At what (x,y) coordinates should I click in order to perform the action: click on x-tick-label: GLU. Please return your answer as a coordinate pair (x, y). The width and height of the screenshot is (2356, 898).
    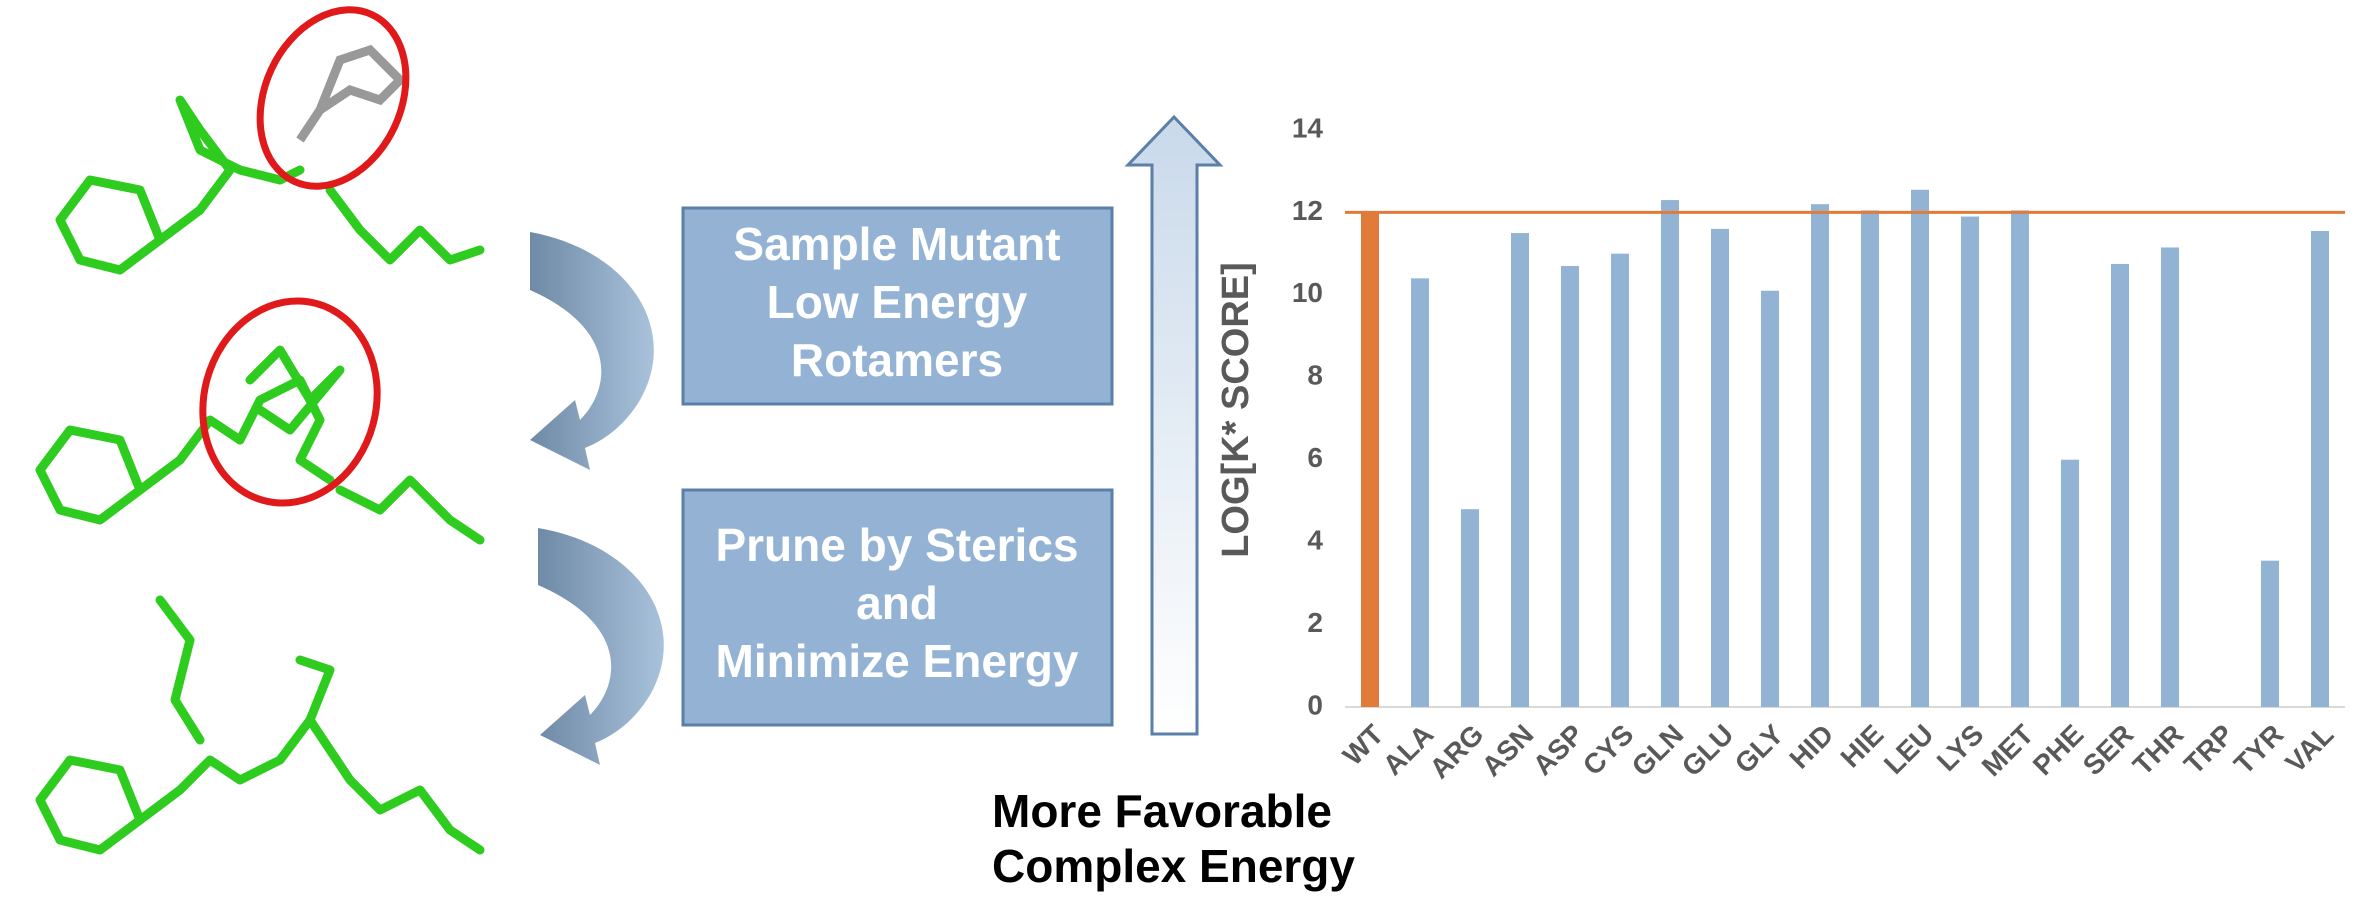
    Looking at the image, I should click on (1708, 751).